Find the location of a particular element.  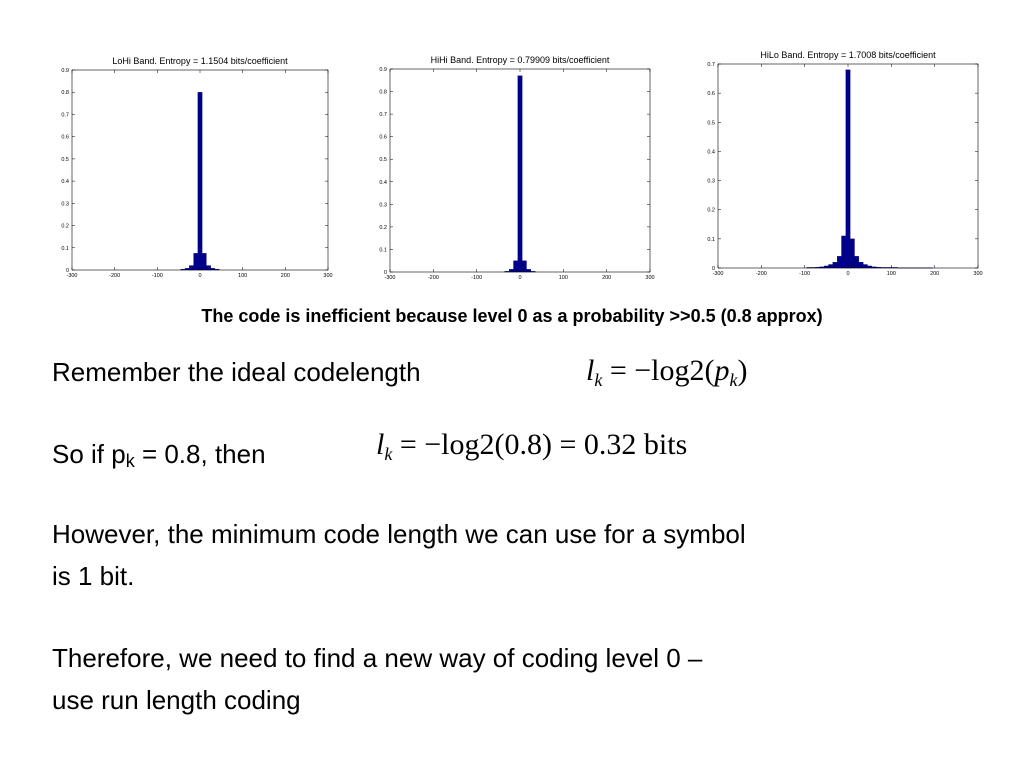

formula1-rhs: = −log2( is located at coordinates (658, 370).